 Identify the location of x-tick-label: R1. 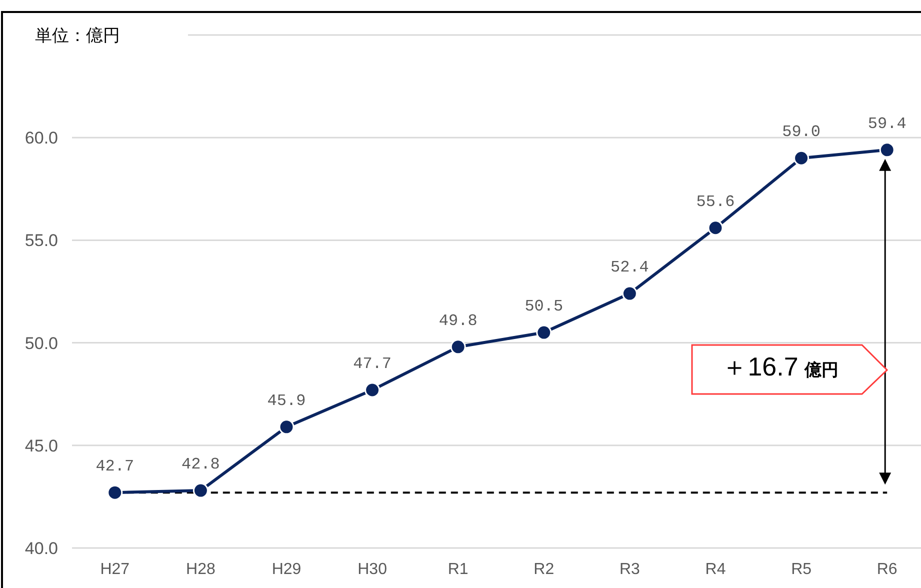
(458, 569).